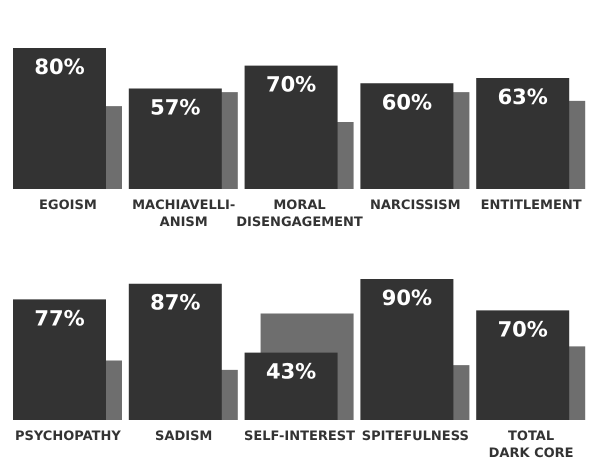 The height and width of the screenshot is (470, 597). What do you see at coordinates (175, 108) in the screenshot?
I see `data-label: 57%` at bounding box center [175, 108].